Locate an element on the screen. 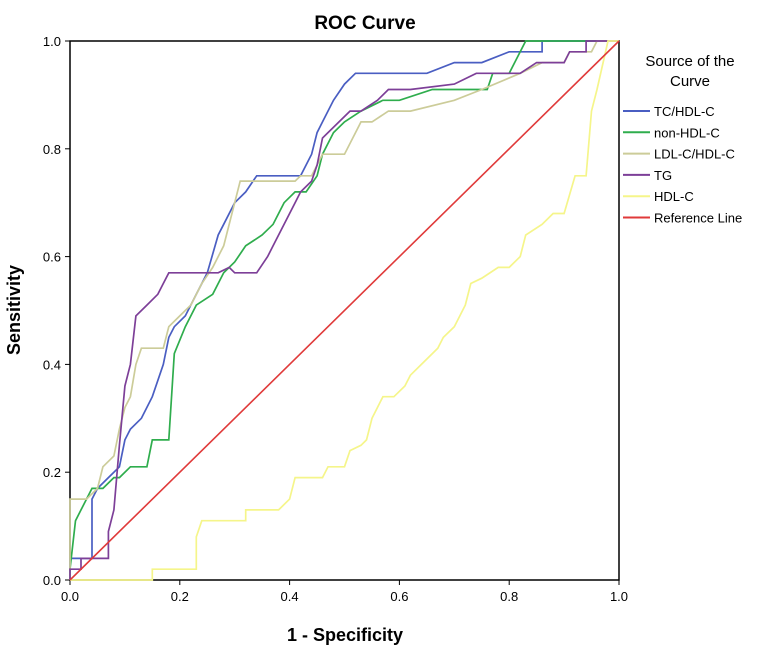  legend-label-reference-line: Reference Line is located at coordinates (698, 218).